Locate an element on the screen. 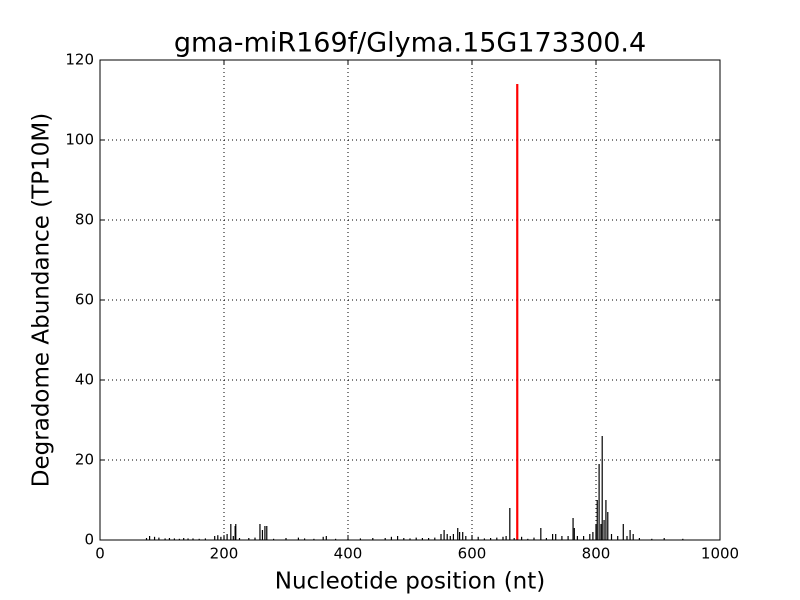 This screenshot has height=600, width=800. y-tick-label: 40 is located at coordinates (84, 380).